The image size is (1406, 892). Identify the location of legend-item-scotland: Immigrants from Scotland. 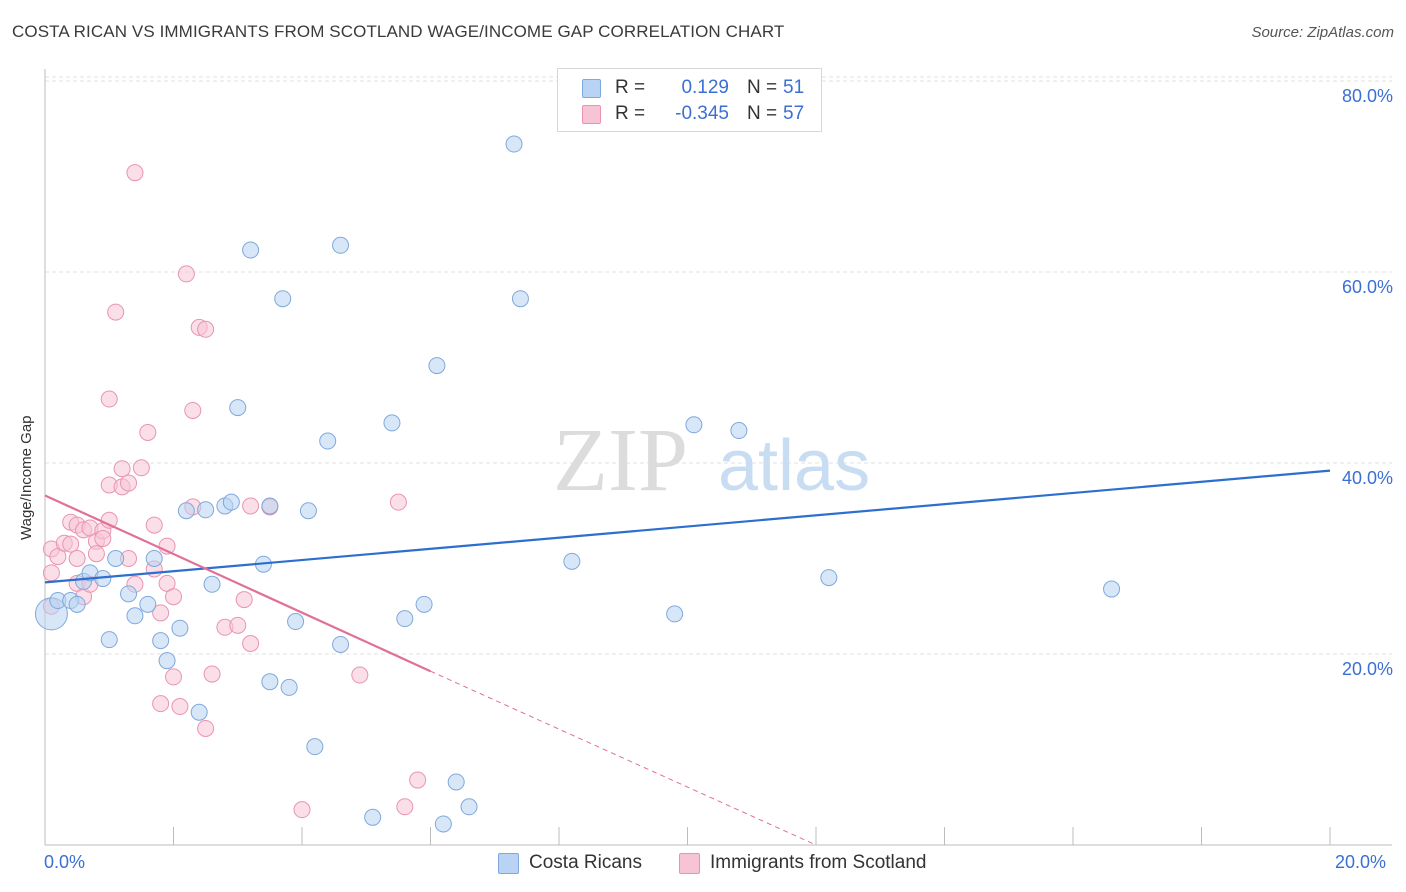
(802, 863).